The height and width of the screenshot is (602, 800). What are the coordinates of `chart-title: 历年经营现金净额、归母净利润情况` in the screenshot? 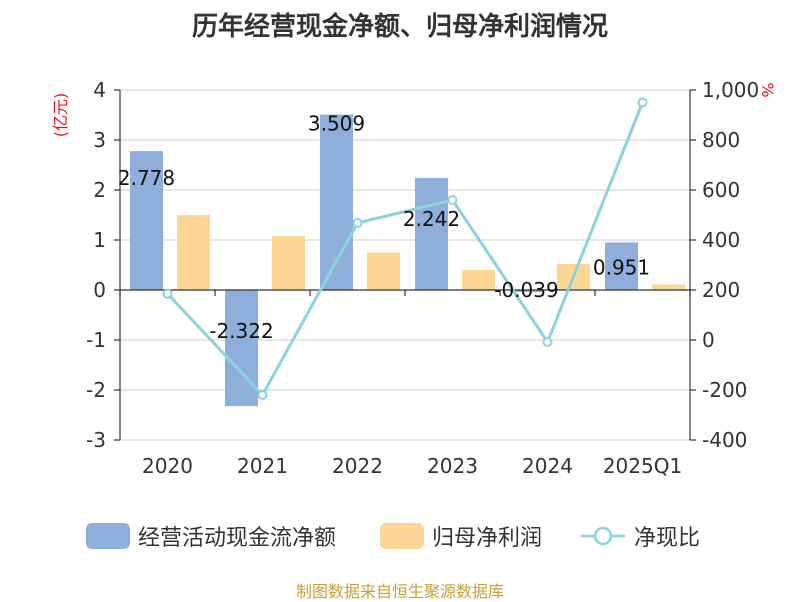 It's located at (399, 27).